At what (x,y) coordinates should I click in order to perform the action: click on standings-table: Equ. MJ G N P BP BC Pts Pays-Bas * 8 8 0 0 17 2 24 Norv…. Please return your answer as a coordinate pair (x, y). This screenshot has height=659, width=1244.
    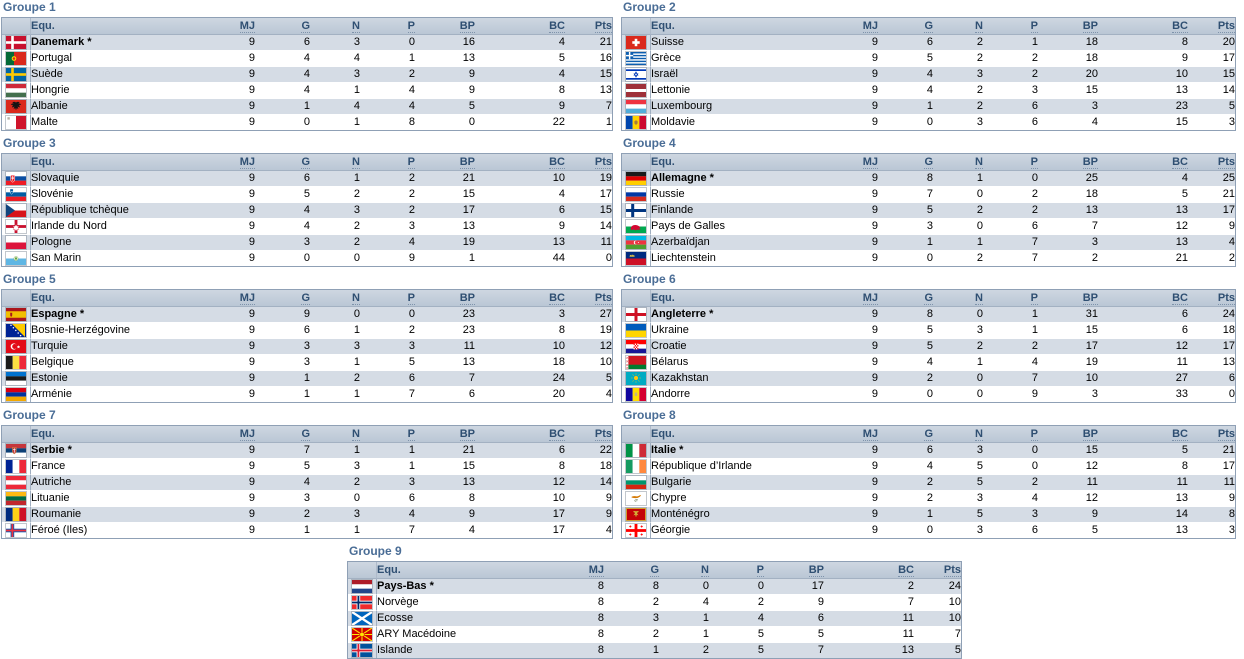
    Looking at the image, I should click on (654, 610).